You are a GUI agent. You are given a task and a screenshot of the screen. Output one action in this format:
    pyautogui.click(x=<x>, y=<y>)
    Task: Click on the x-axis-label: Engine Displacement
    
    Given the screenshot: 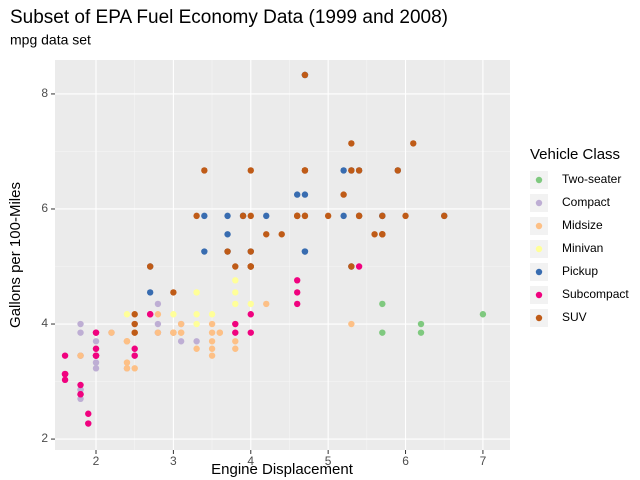 What is the action you would take?
    pyautogui.click(x=282, y=469)
    